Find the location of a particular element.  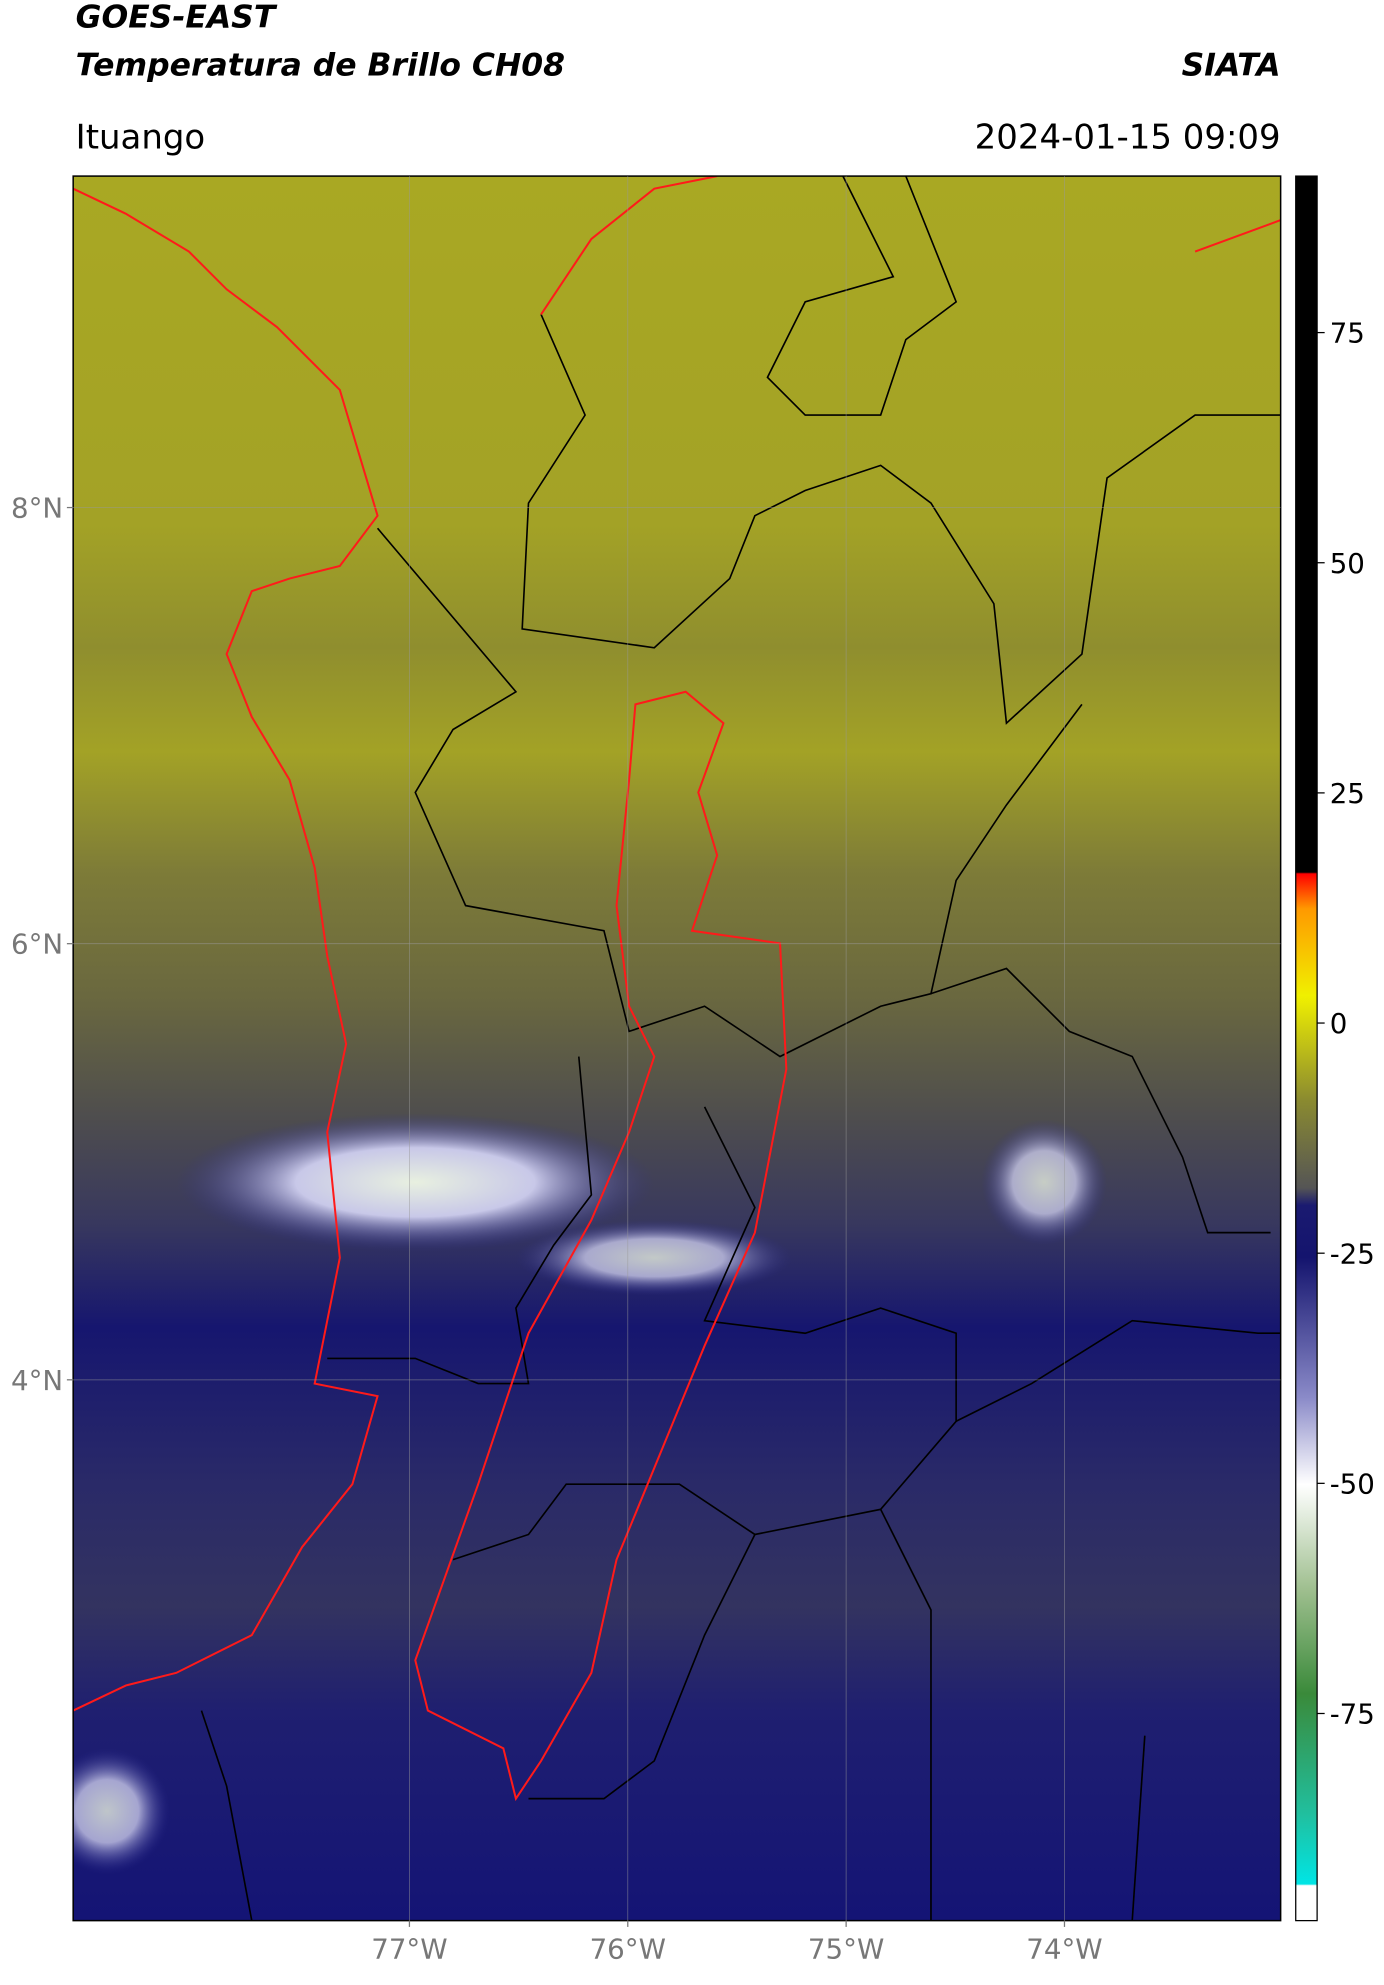

colorbar-tick-label: -50 is located at coordinates (1352, 1483).